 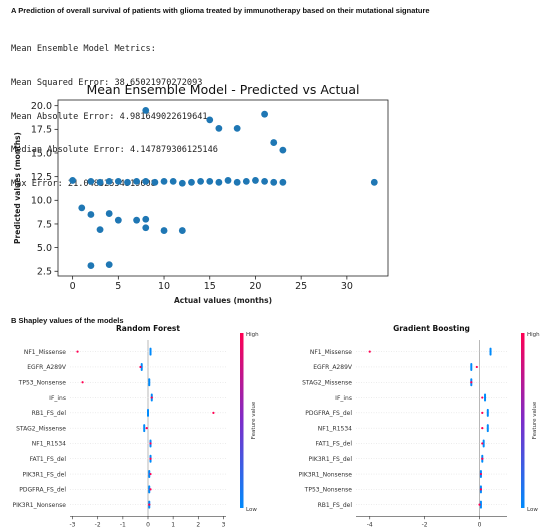 I want to click on feature-label-tp53-nonsense: TP53_Nonsense, so click(x=42, y=382).